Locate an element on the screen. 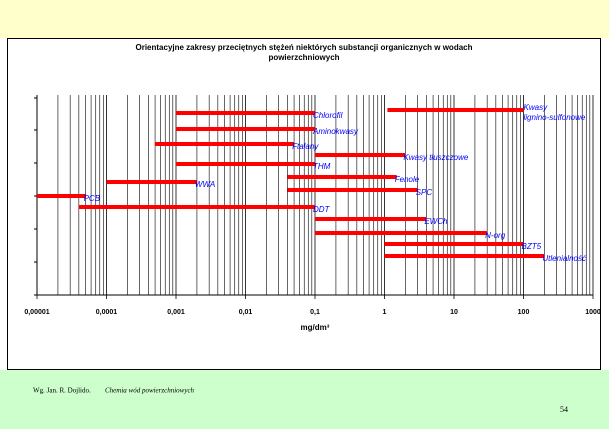 Image resolution: width=609 pixels, height=429 pixels. bar-label: PCB is located at coordinates (92, 198).